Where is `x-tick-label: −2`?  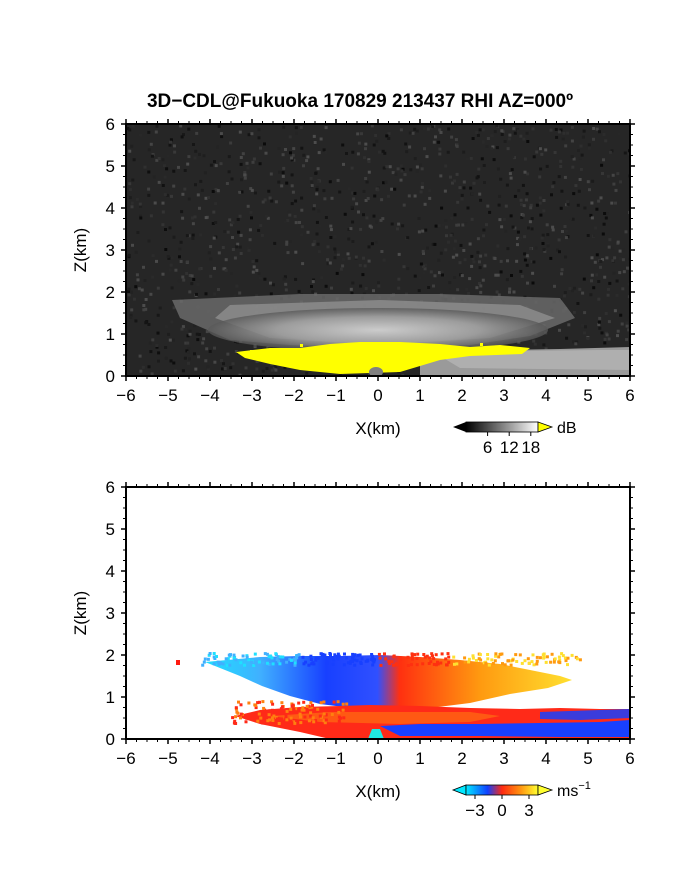 x-tick-label: −2 is located at coordinates (293, 758).